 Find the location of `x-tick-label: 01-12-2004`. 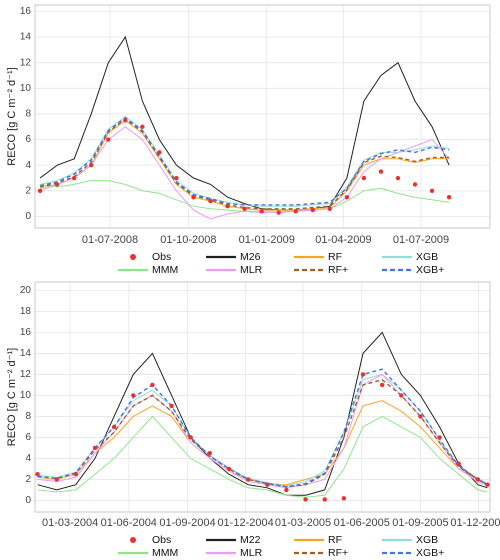

x-tick-label: 01-12-2004 is located at coordinates (245, 523).